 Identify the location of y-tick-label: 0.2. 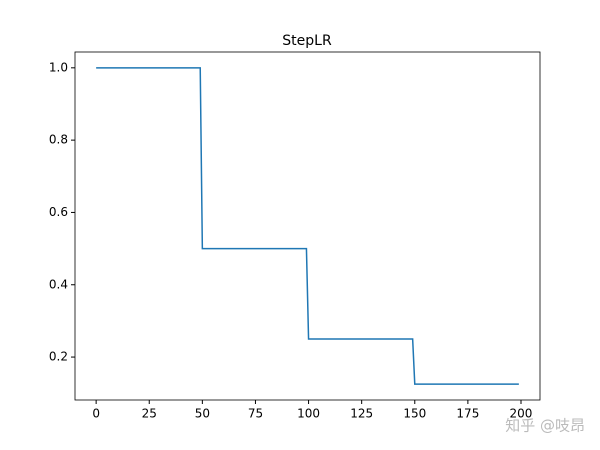
(58, 357).